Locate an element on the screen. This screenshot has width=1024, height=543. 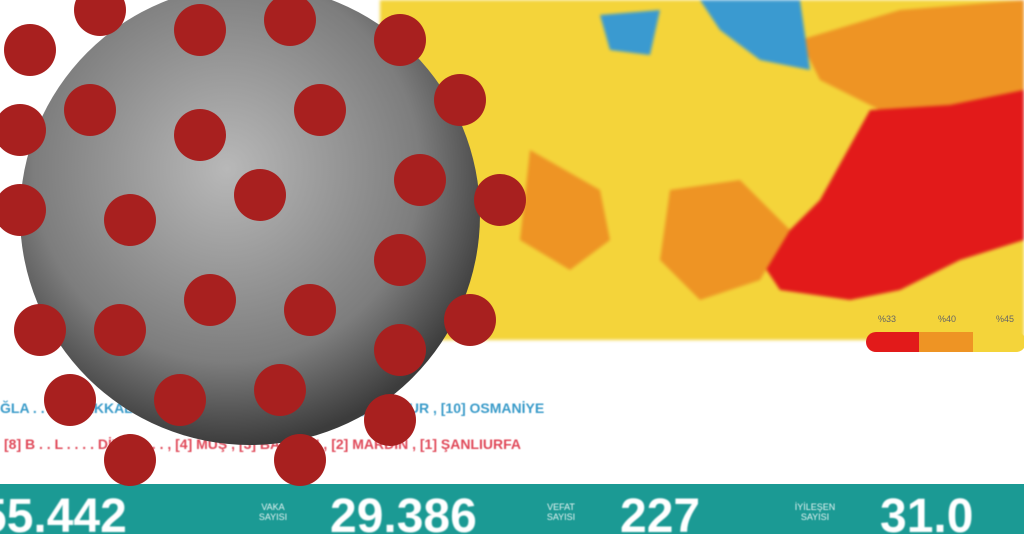
stats-bar is located at coordinates (512, 509).